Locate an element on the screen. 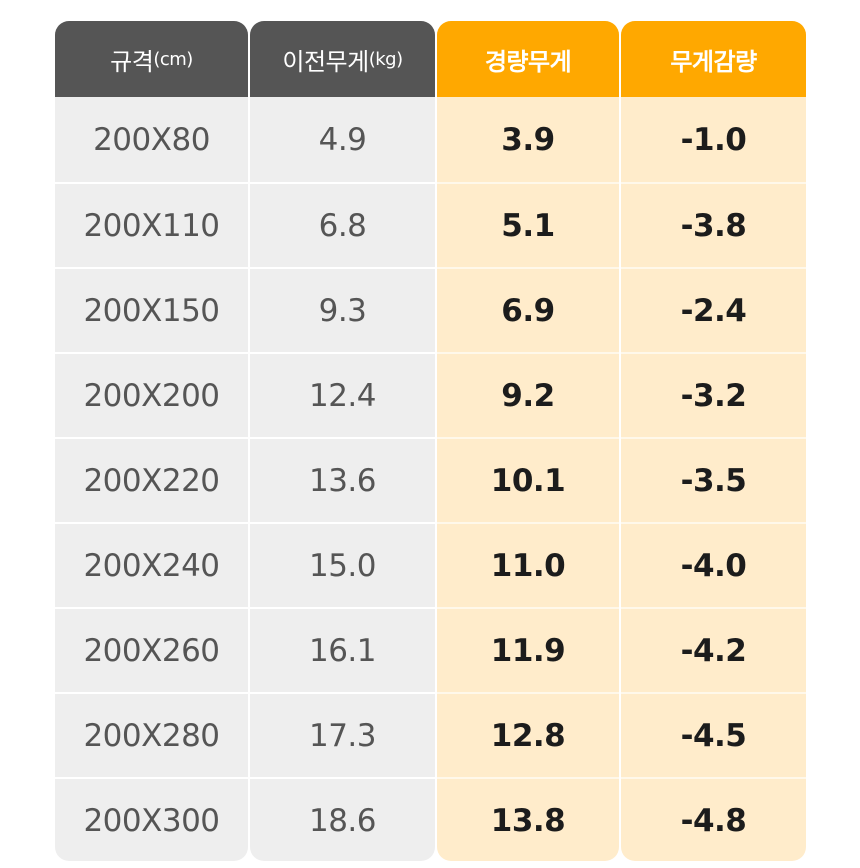  cell-prev-0: 4.9 is located at coordinates (342, 139).